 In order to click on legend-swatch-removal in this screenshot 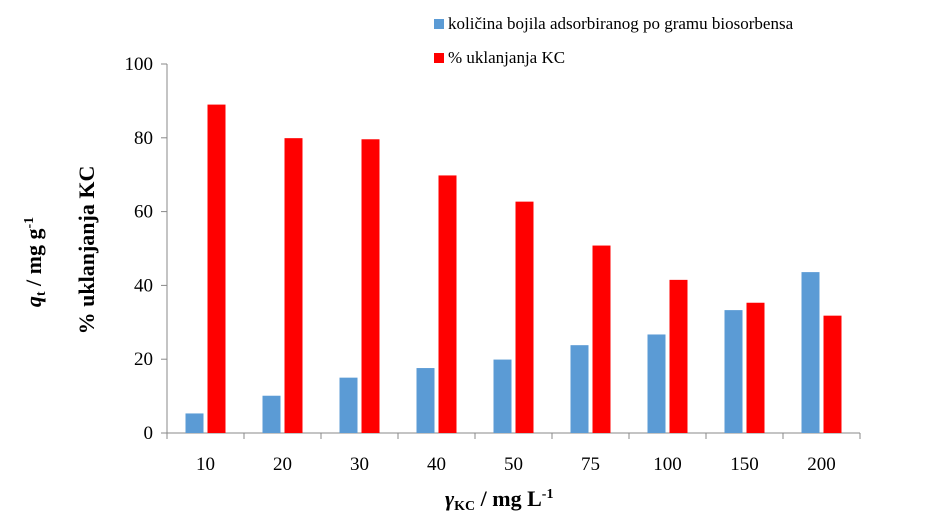, I will do `click(439, 58)`.